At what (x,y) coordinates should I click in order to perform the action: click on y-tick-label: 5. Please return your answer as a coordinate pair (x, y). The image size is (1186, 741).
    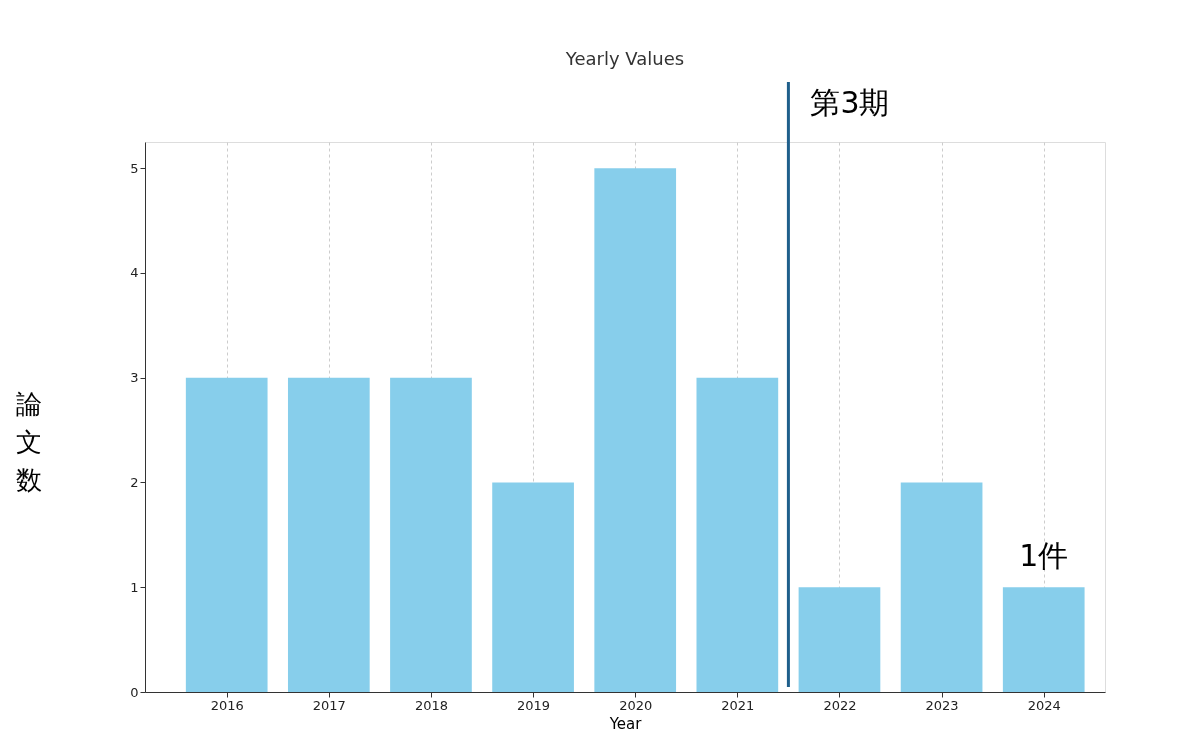
    Looking at the image, I should click on (134, 168).